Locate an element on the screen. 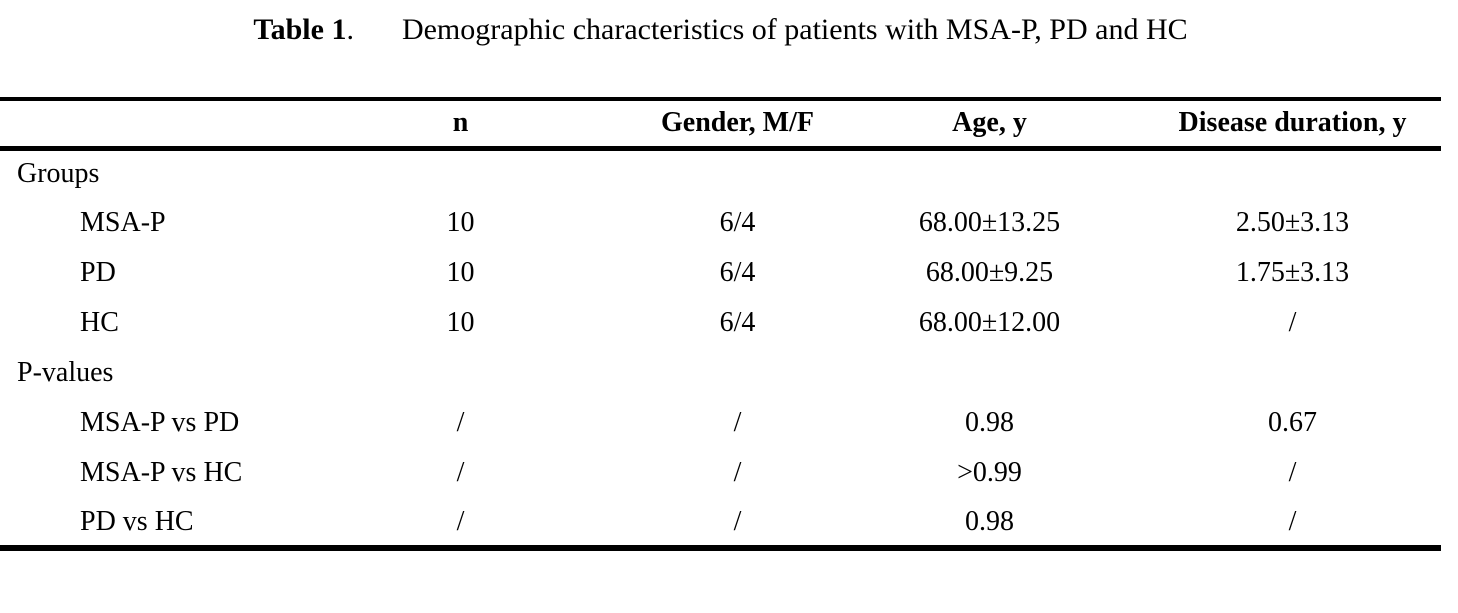  row-label-p-values: P-values is located at coordinates (65, 372).